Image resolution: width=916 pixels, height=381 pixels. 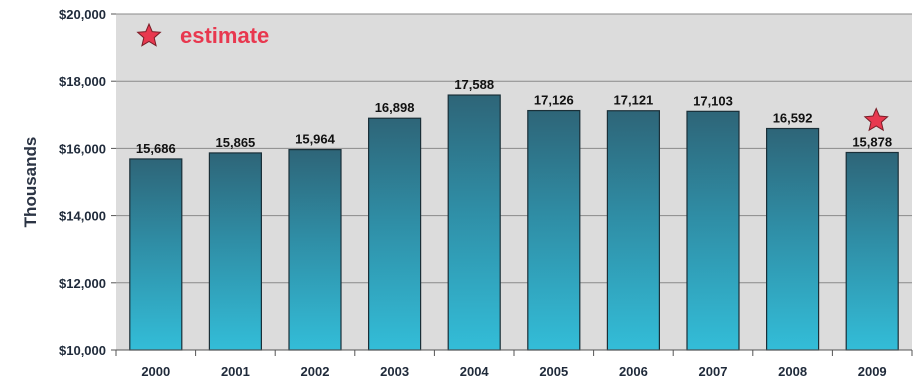 I want to click on x-tick-label: 2002, so click(x=315, y=371).